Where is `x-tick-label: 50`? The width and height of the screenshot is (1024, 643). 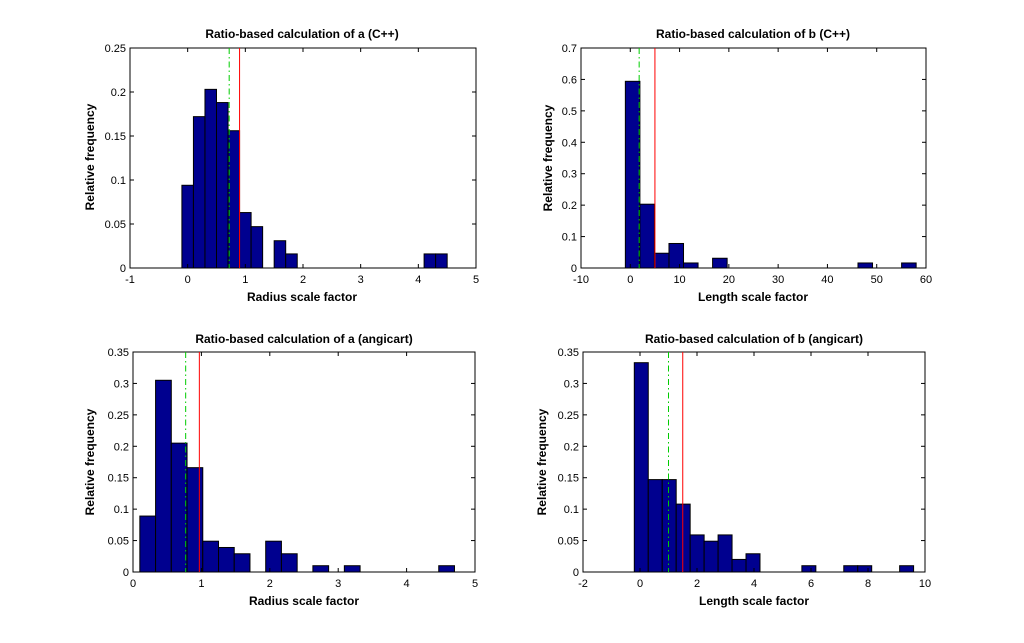 x-tick-label: 50 is located at coordinates (877, 280).